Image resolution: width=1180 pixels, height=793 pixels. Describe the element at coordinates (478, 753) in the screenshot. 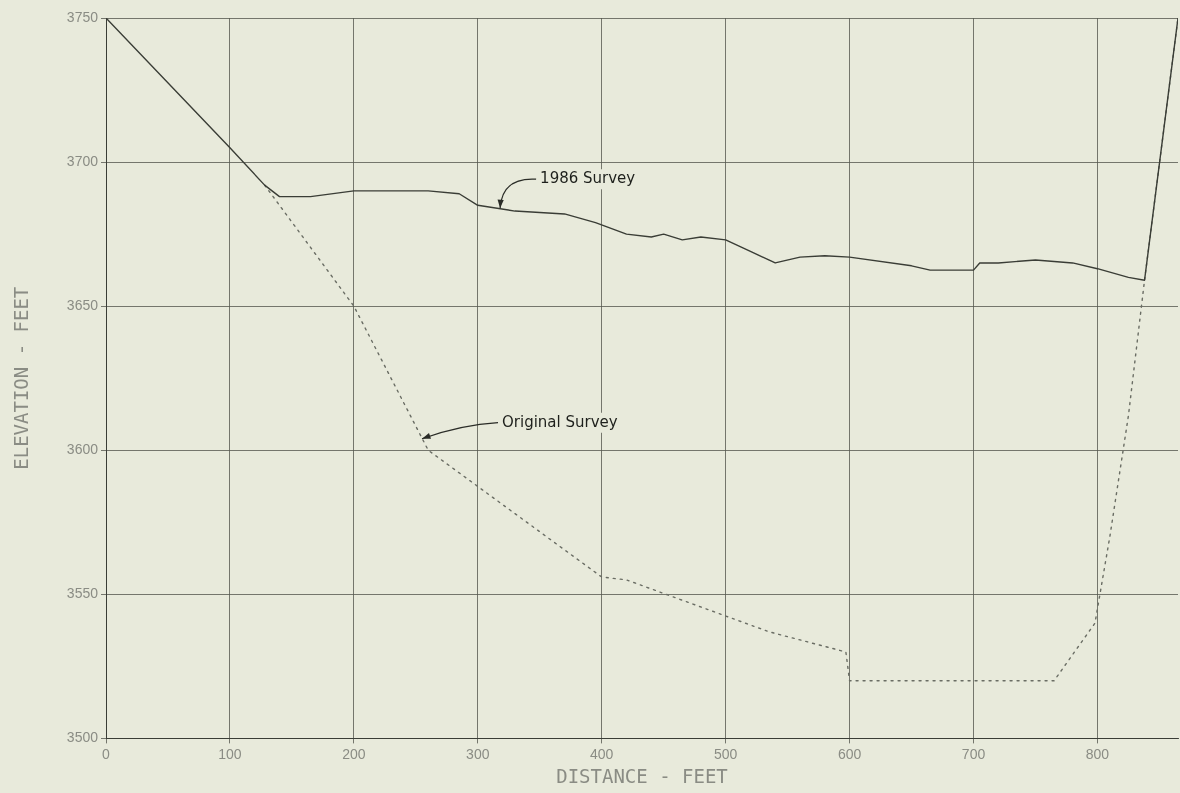

I see `x-tick-label: 300` at that location.